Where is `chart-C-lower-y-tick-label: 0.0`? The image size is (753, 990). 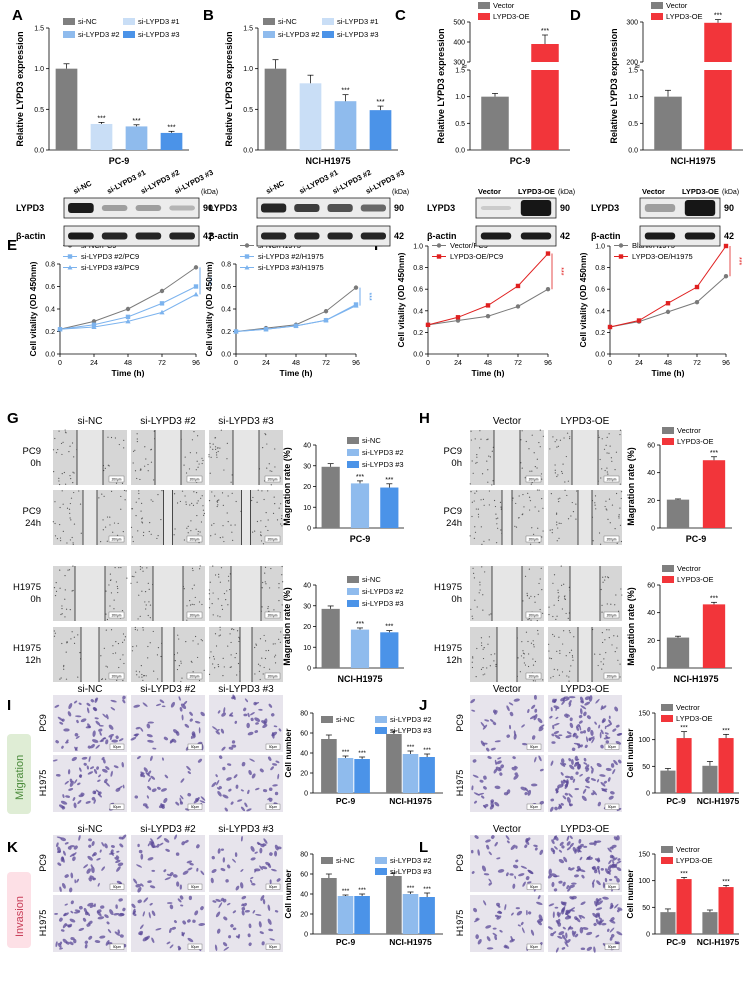
chart-C-lower-y-tick-label: 0.0 is located at coordinates (460, 151).